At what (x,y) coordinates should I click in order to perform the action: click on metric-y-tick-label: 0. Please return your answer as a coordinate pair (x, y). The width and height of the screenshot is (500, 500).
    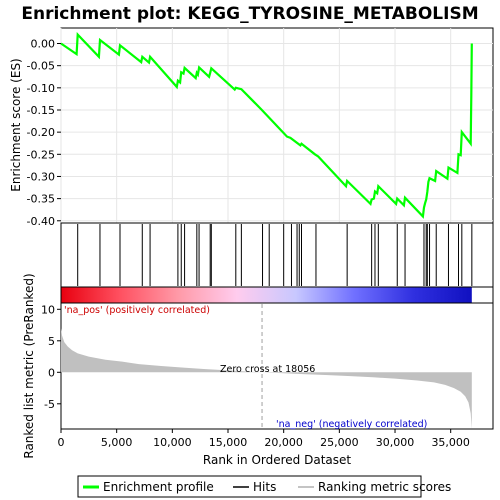
    Looking at the image, I should click on (51, 372).